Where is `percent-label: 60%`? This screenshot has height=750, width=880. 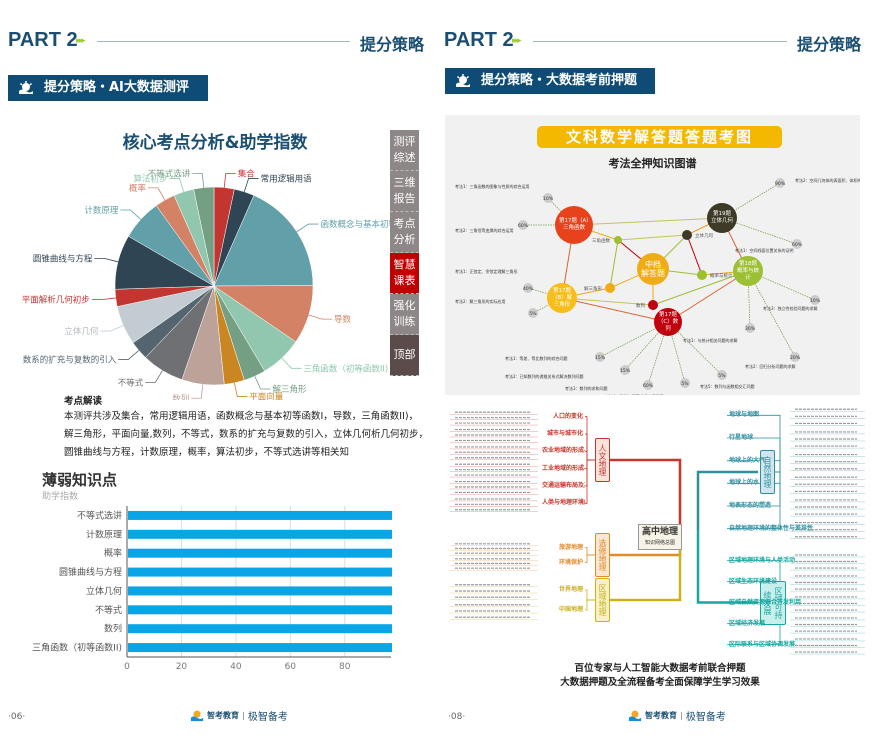 percent-label: 60% is located at coordinates (523, 226).